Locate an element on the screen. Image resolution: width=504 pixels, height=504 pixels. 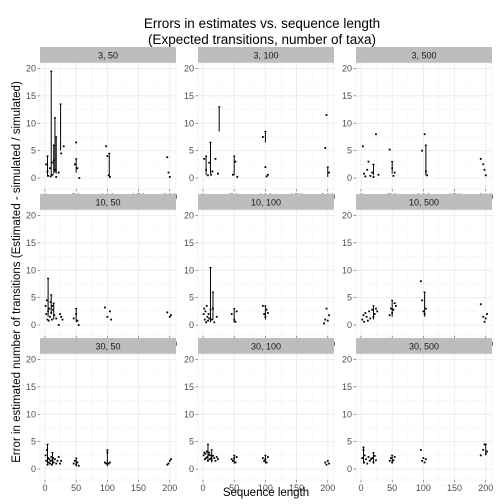
x-tick-label: 200 is located at coordinates (169, 488).